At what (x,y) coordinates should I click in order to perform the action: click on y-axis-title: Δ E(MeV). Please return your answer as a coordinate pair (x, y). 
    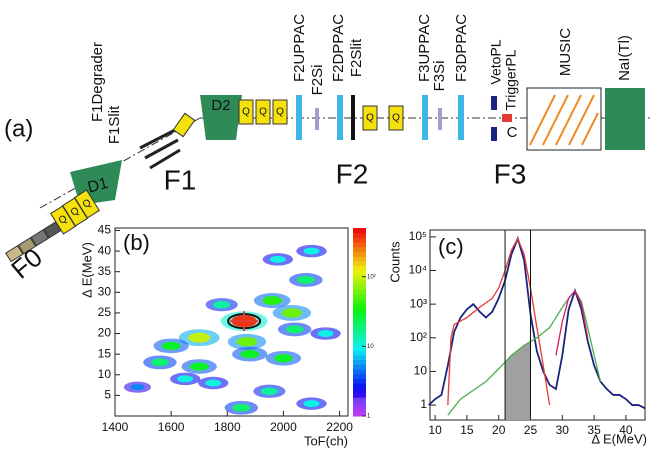
    Looking at the image, I should click on (86, 270).